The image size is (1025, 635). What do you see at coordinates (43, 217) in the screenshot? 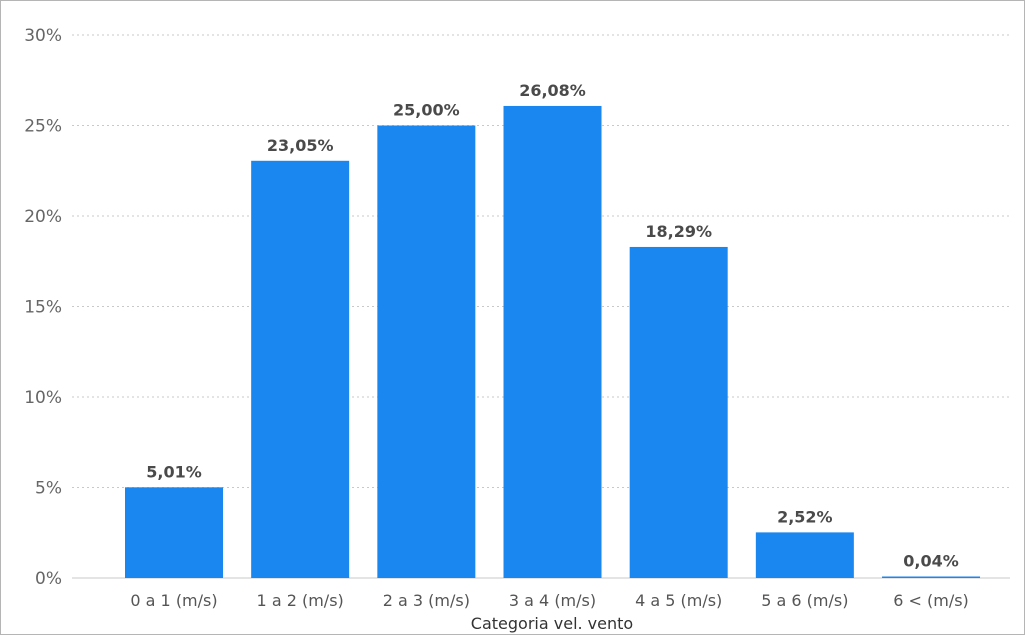
I see `y-tick-label: 20%` at bounding box center [43, 217].